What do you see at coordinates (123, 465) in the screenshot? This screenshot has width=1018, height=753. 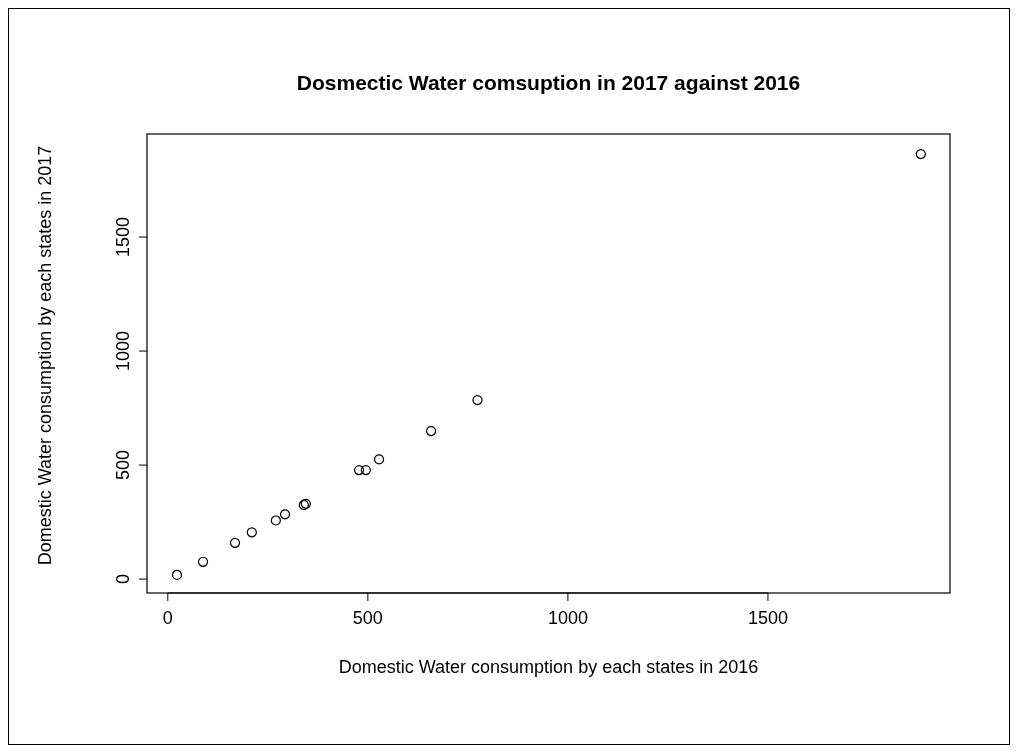 I see `y-tick-label: 500` at bounding box center [123, 465].